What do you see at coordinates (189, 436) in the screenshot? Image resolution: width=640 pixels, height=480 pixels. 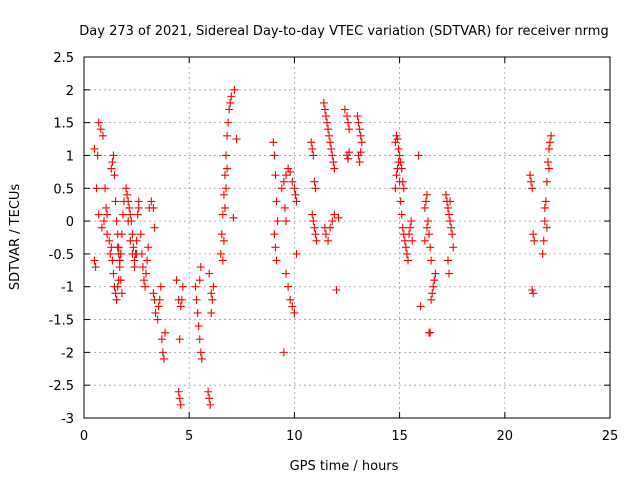 I see `x-tick-label: 5` at bounding box center [189, 436].